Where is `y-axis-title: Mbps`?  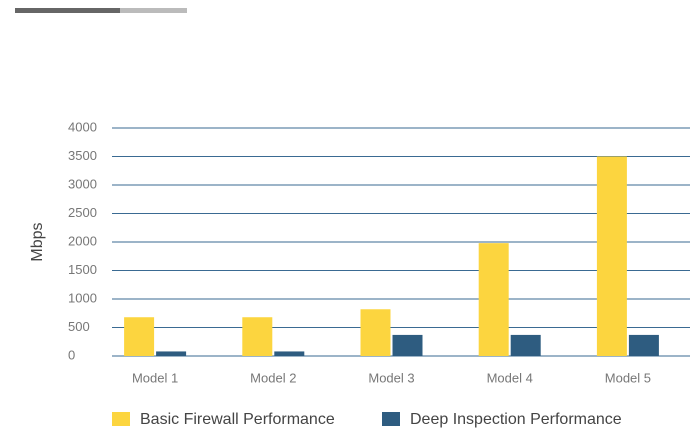
y-axis-title: Mbps is located at coordinates (37, 241).